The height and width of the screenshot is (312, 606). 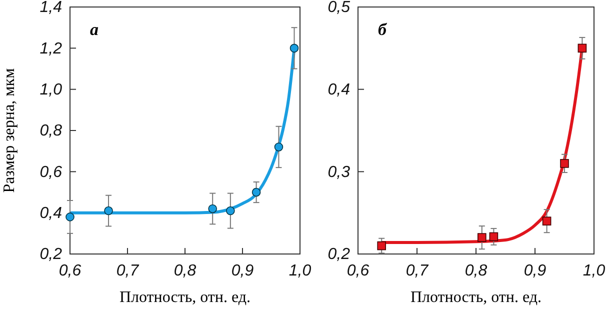 What do you see at coordinates (51, 131) in the screenshot?
I see `y-tick-label: 0,8` at bounding box center [51, 131].